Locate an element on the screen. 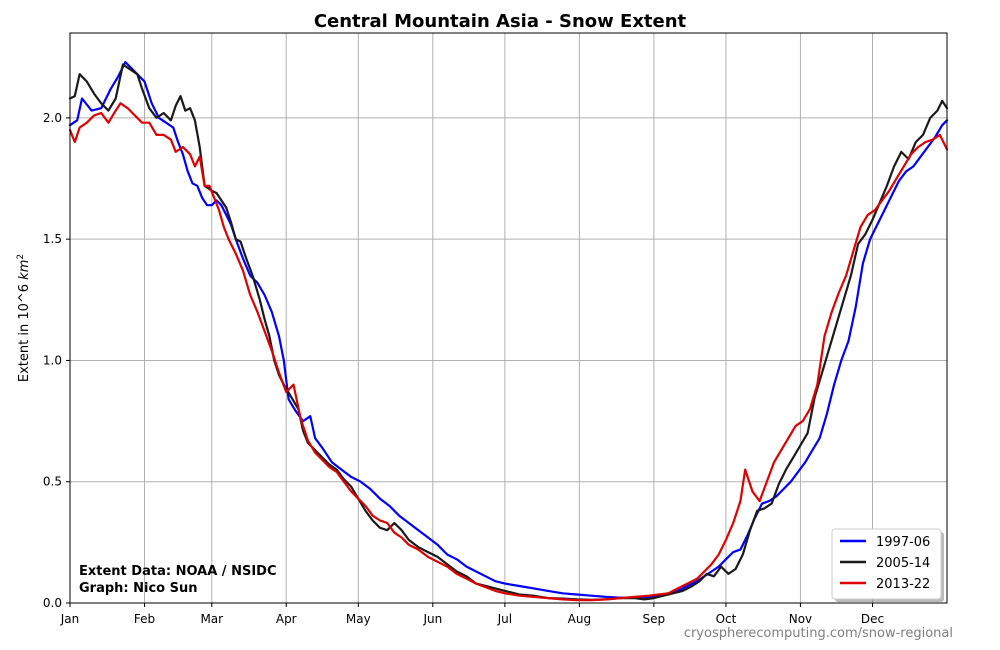 Image resolution: width=1000 pixels, height=650 pixels. y-axis-label: Extent in 10^6 km2 is located at coordinates (24, 318).